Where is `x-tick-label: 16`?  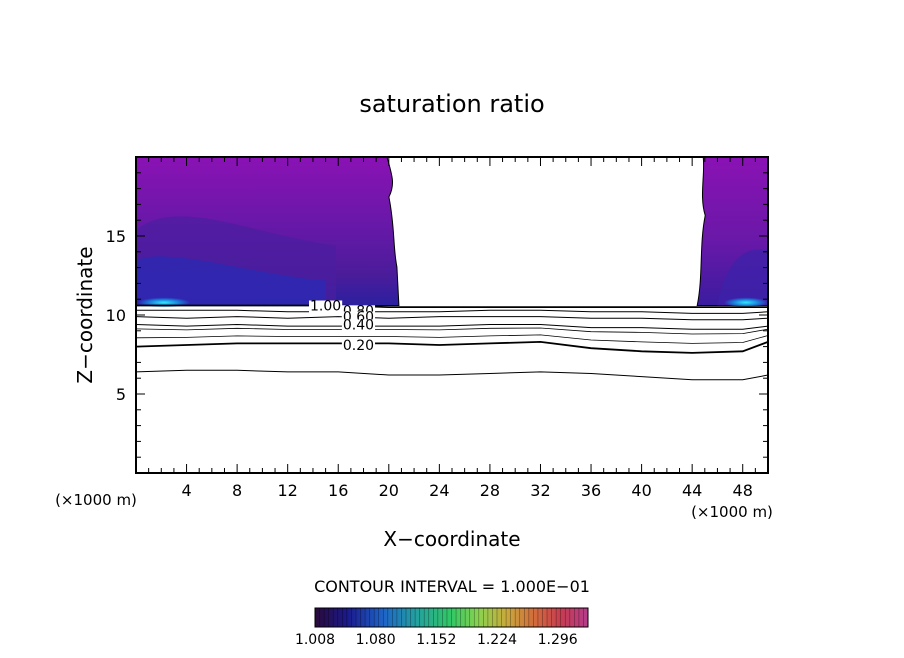 x-tick-label: 16 is located at coordinates (338, 490).